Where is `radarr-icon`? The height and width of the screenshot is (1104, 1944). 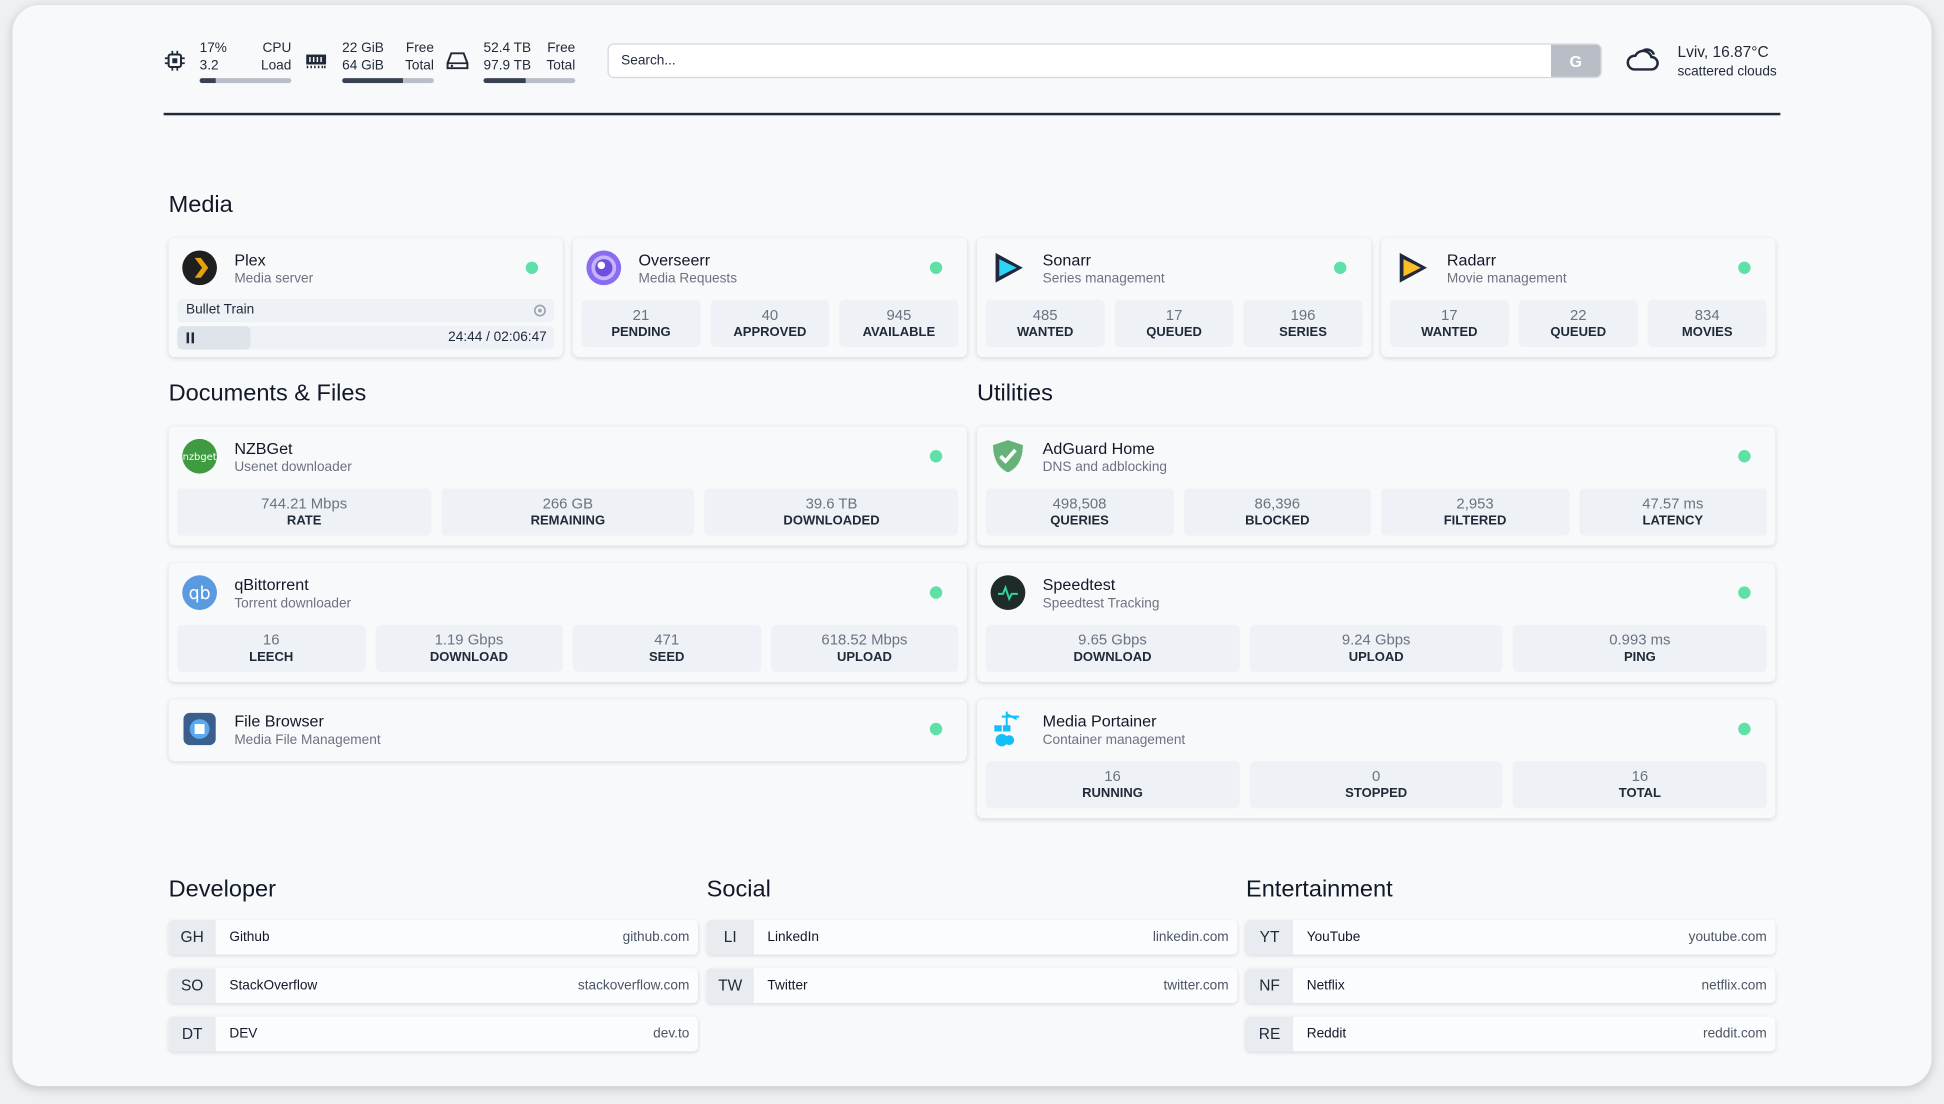 radarr-icon is located at coordinates (1413, 267).